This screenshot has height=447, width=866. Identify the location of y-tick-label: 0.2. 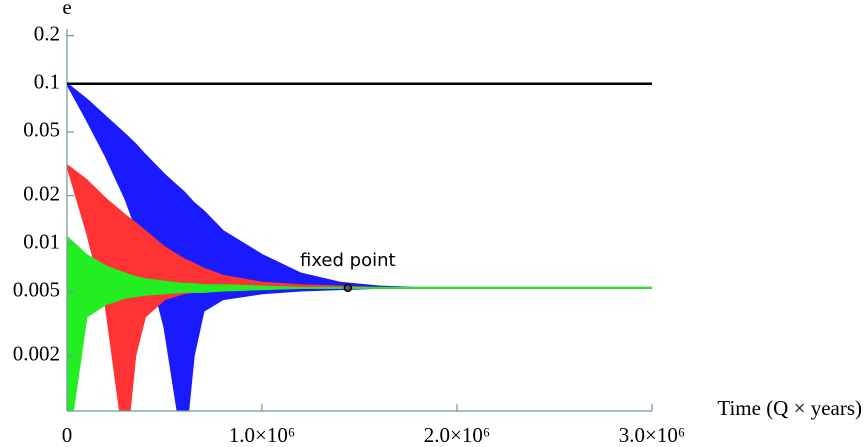
(47, 33).